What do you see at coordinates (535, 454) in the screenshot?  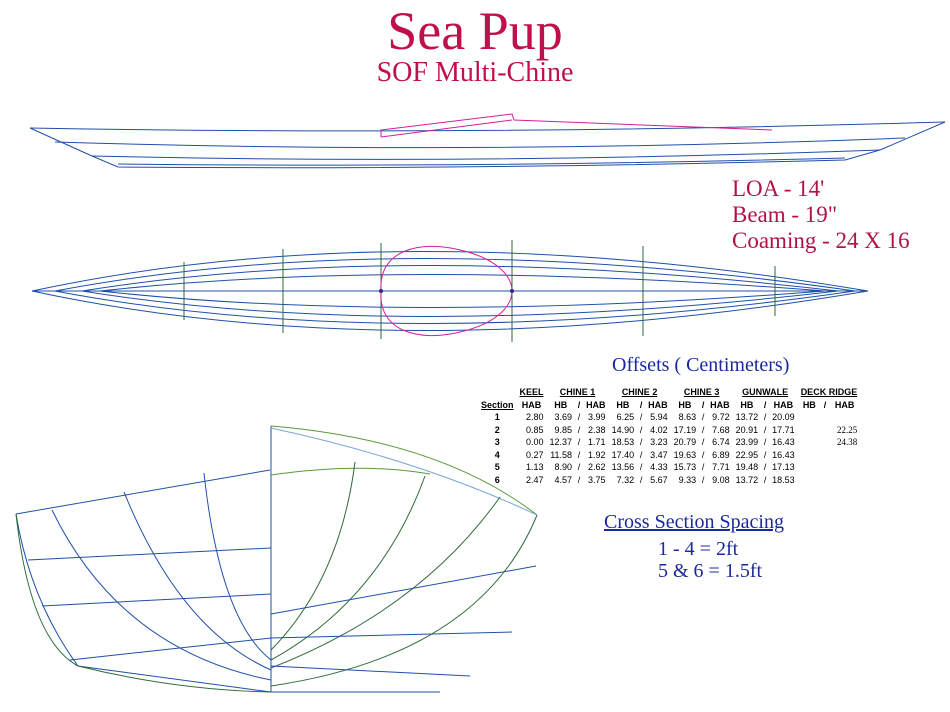 I see `offset-keel: 0.27` at bounding box center [535, 454].